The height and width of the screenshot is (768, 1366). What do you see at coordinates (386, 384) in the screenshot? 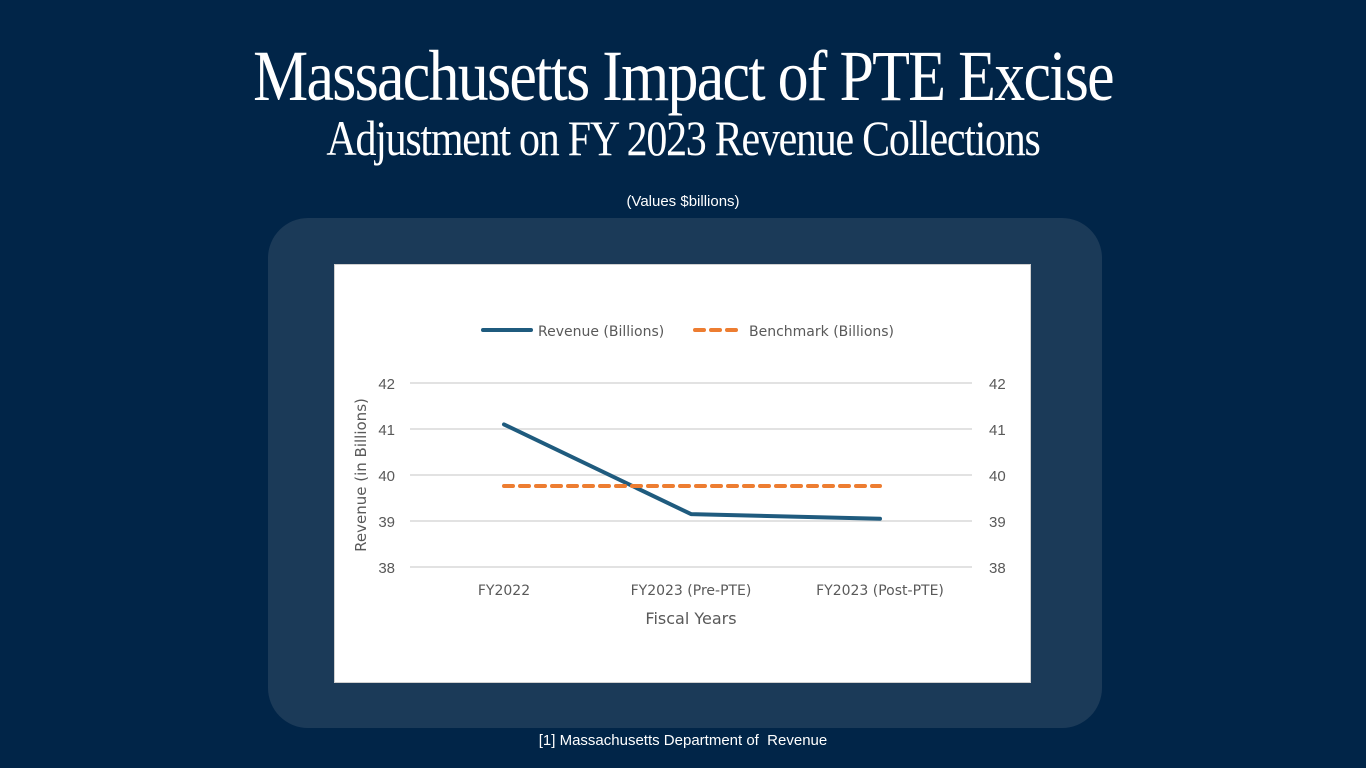
I see `y-tick-label: 42` at bounding box center [386, 384].